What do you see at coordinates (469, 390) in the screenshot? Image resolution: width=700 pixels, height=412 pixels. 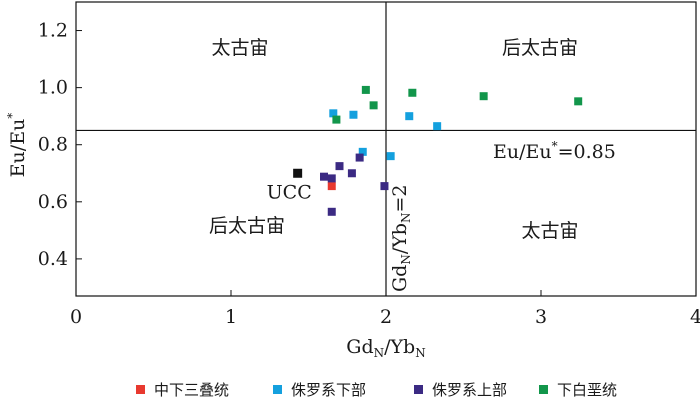 I see `legend-label-series-2: 侏罗系上部` at bounding box center [469, 390].